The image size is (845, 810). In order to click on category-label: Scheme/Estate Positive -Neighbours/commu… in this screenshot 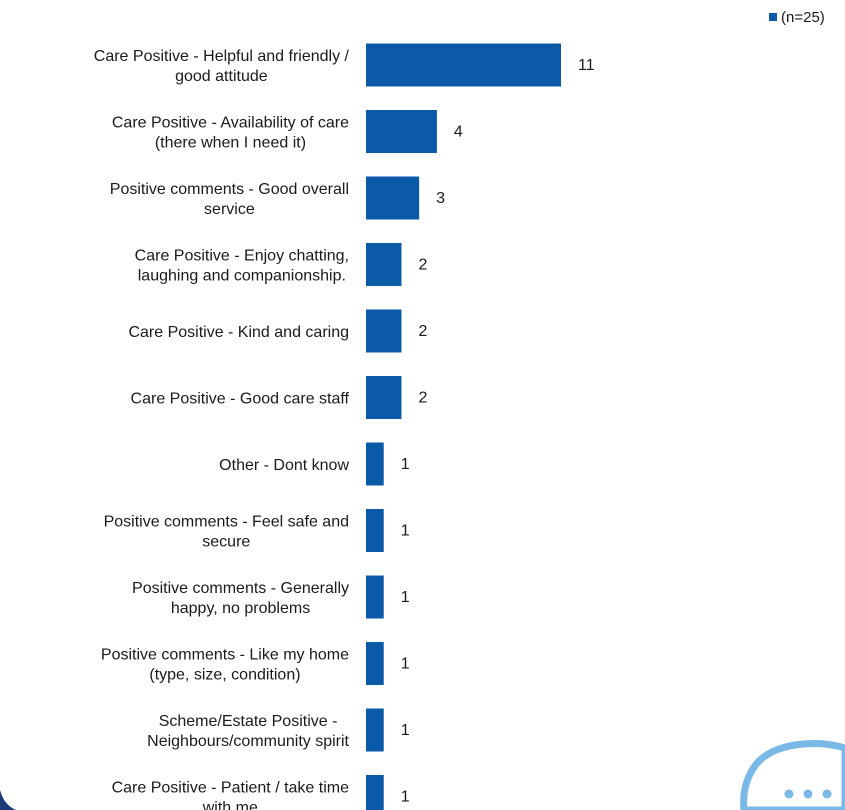, I will do `click(248, 731)`.